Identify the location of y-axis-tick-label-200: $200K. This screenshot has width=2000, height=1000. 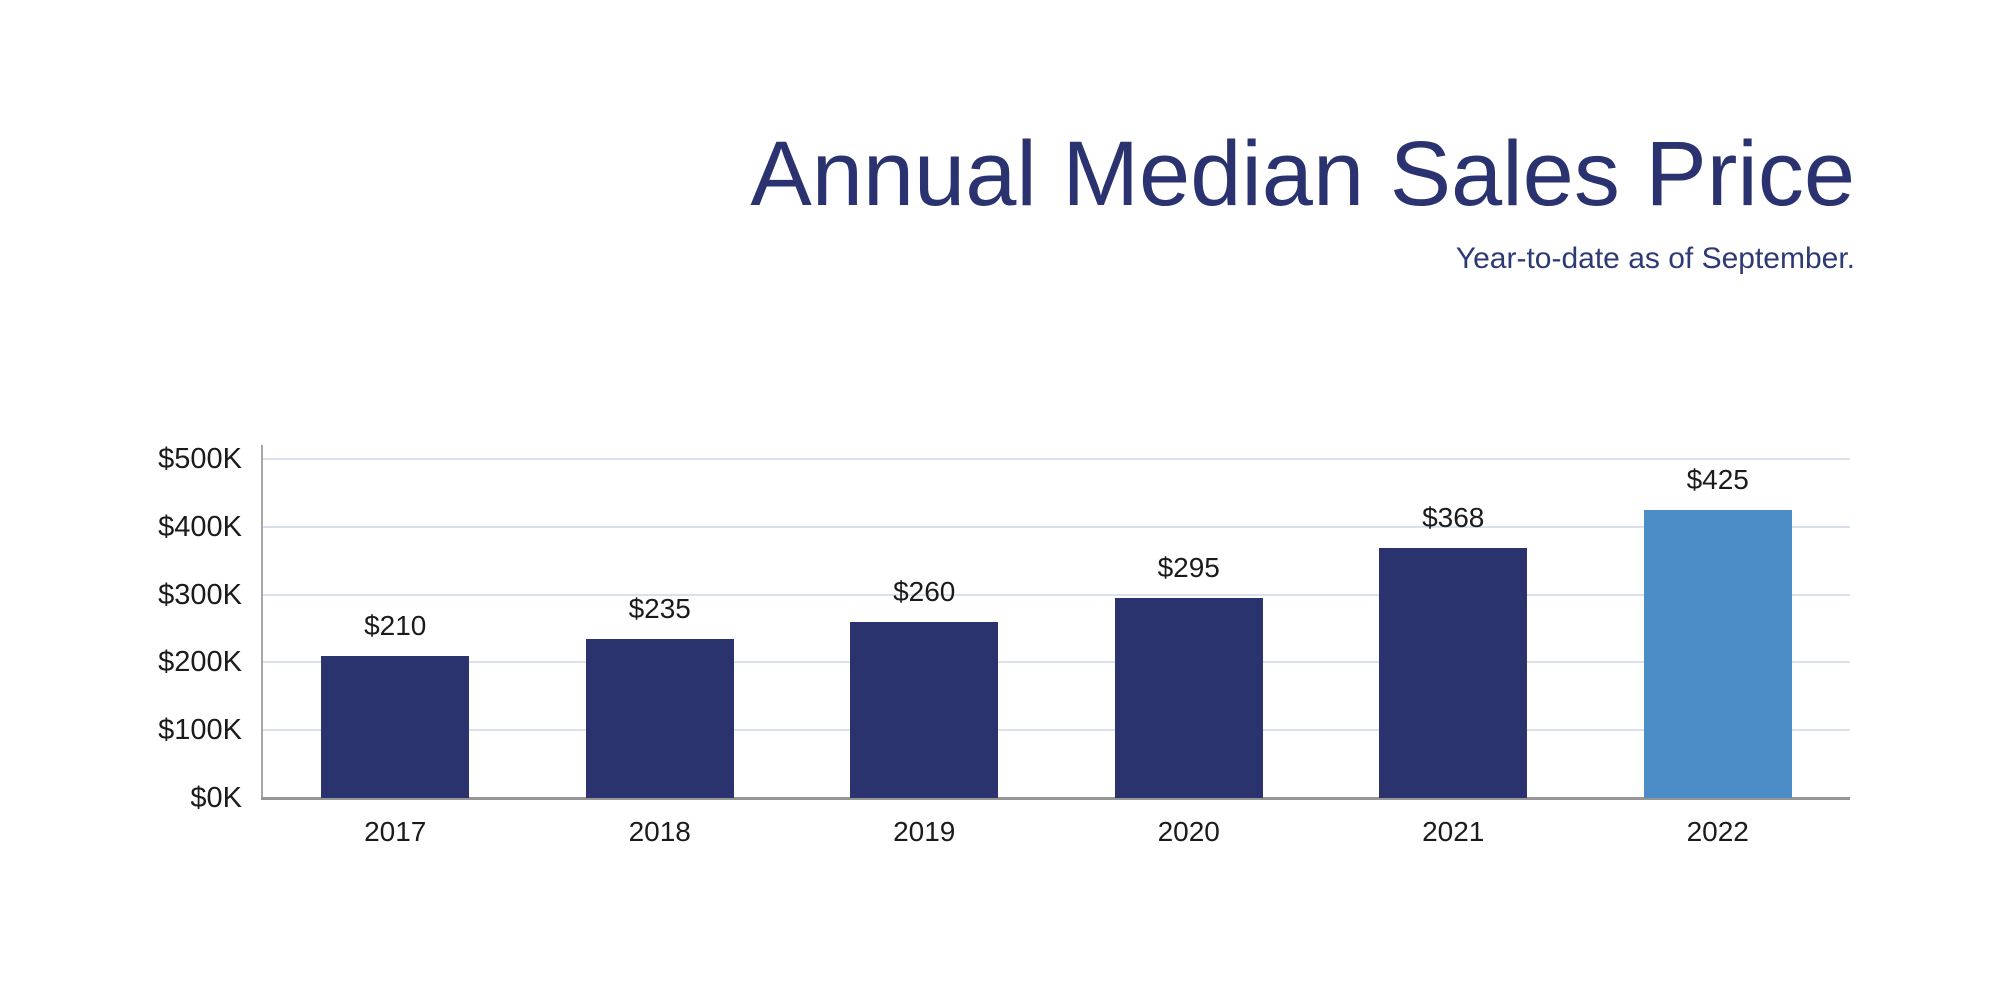
(200, 662).